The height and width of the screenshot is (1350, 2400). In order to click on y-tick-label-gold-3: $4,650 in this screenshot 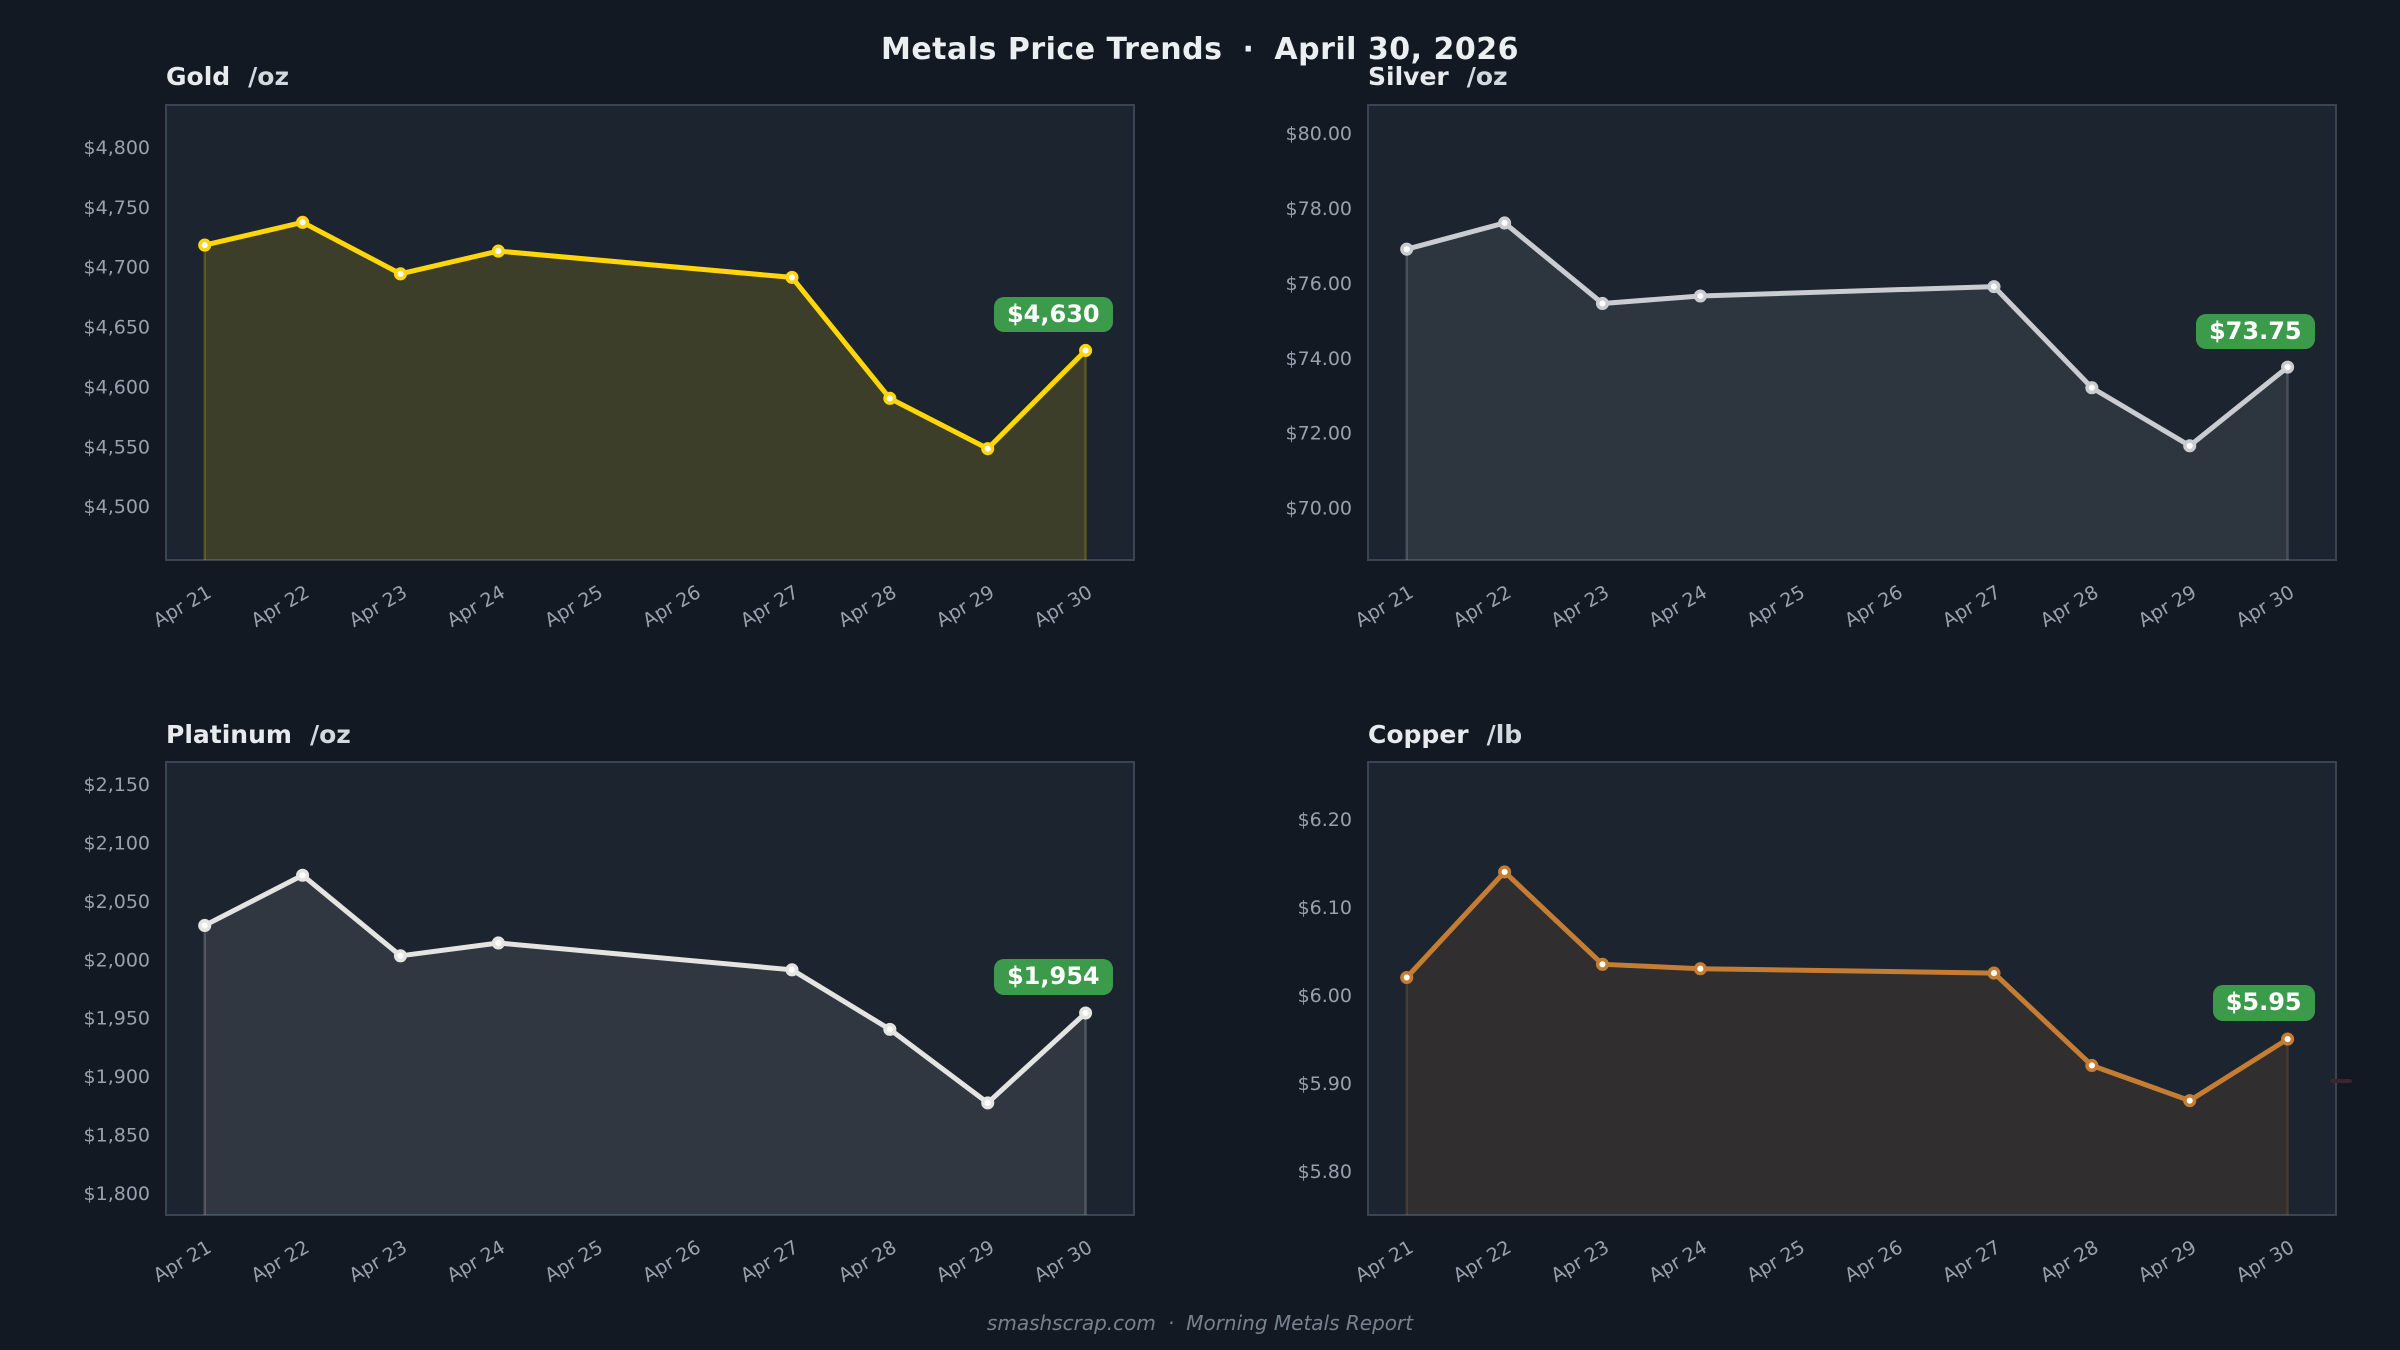, I will do `click(117, 328)`.